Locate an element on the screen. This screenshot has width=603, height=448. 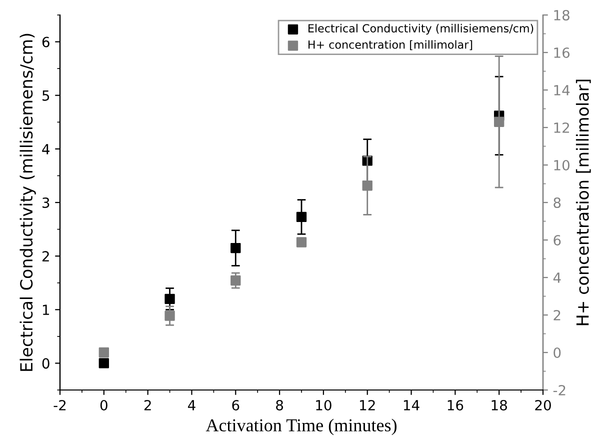
x-tick-label: 4 is located at coordinates (192, 405).